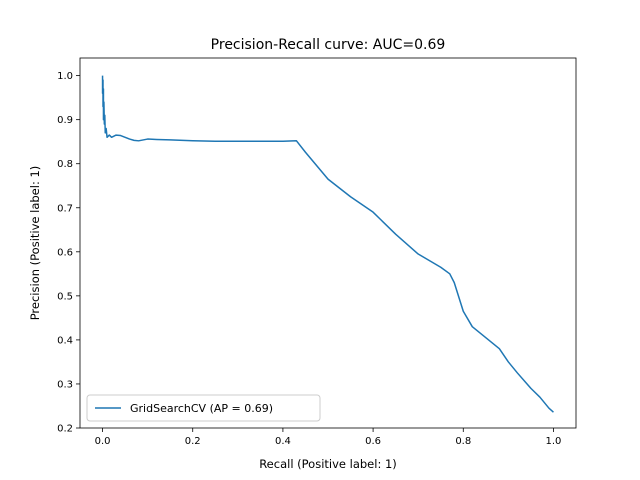  Describe the element at coordinates (65, 429) in the screenshot. I see `y-tick-label: 0.2` at that location.